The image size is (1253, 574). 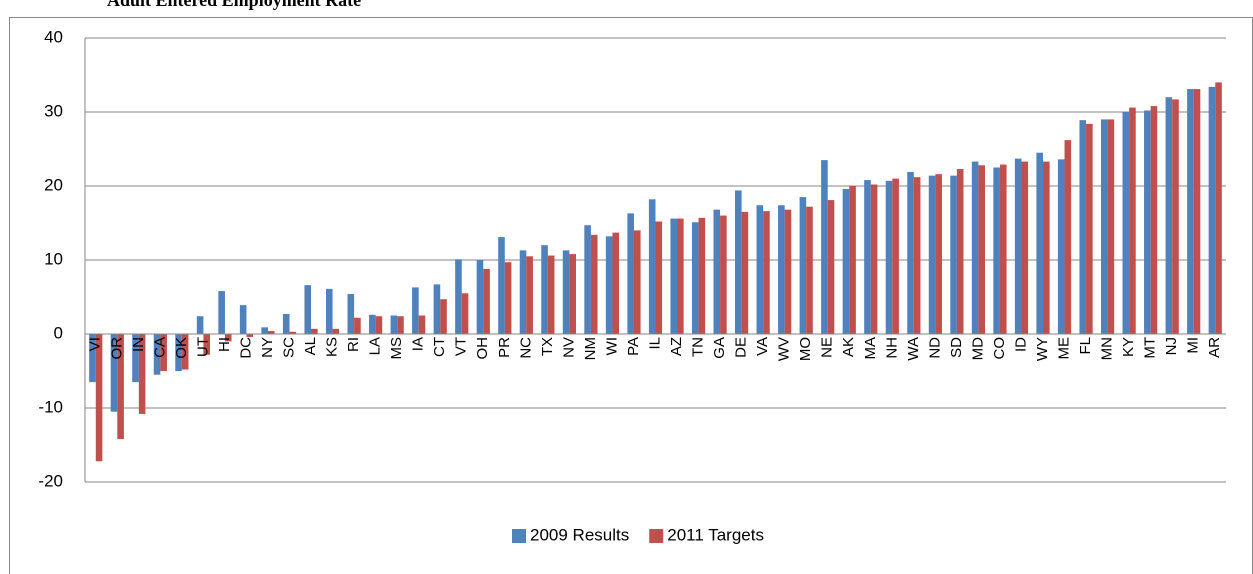 I want to click on x-tick-label: NJ, so click(x=1171, y=346).